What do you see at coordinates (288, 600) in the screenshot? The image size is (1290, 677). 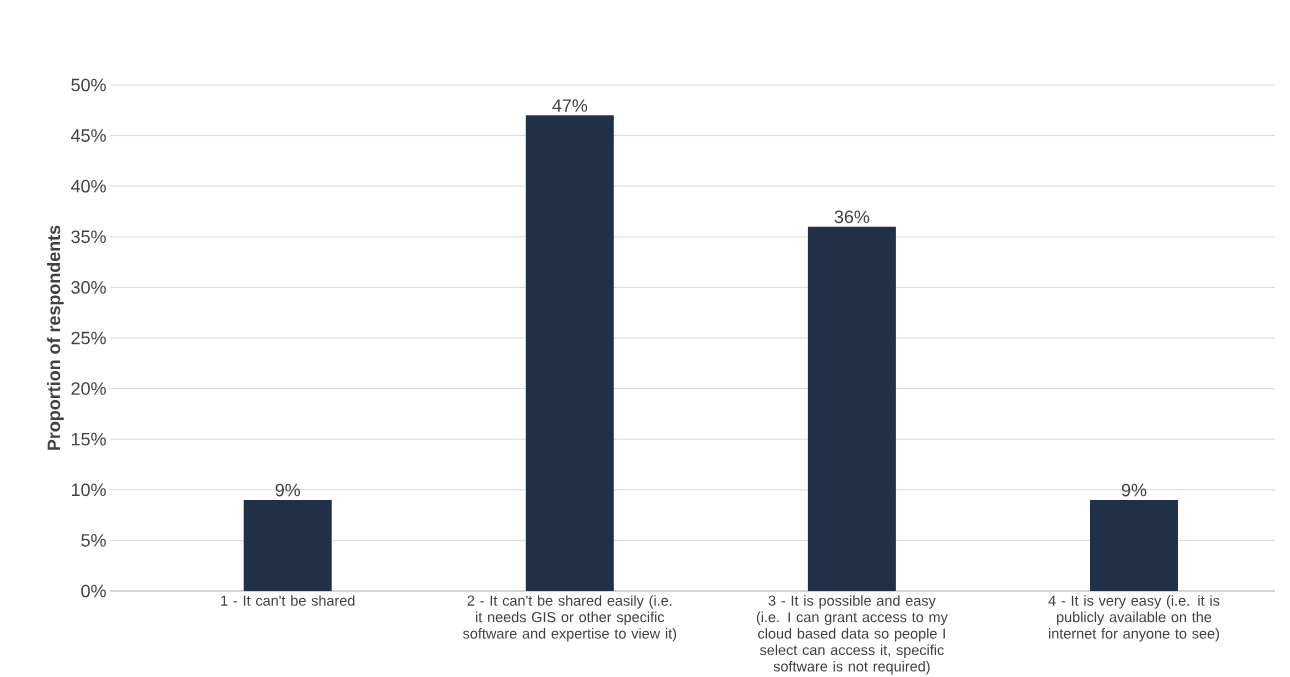 I see `x-tick-label: 1 - It can't be shared` at bounding box center [288, 600].